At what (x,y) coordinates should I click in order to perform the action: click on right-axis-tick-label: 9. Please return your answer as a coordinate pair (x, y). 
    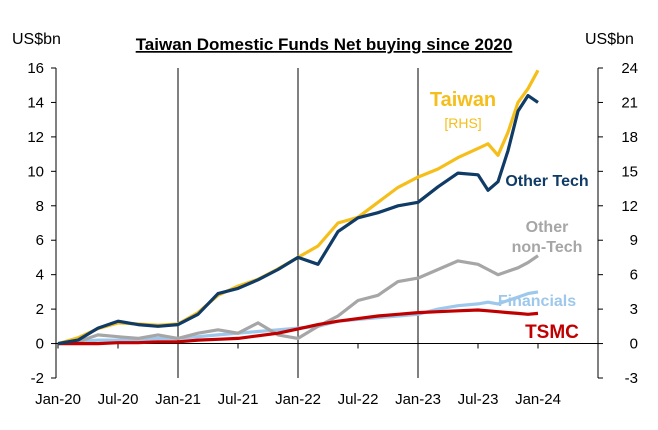
    Looking at the image, I should click on (634, 240).